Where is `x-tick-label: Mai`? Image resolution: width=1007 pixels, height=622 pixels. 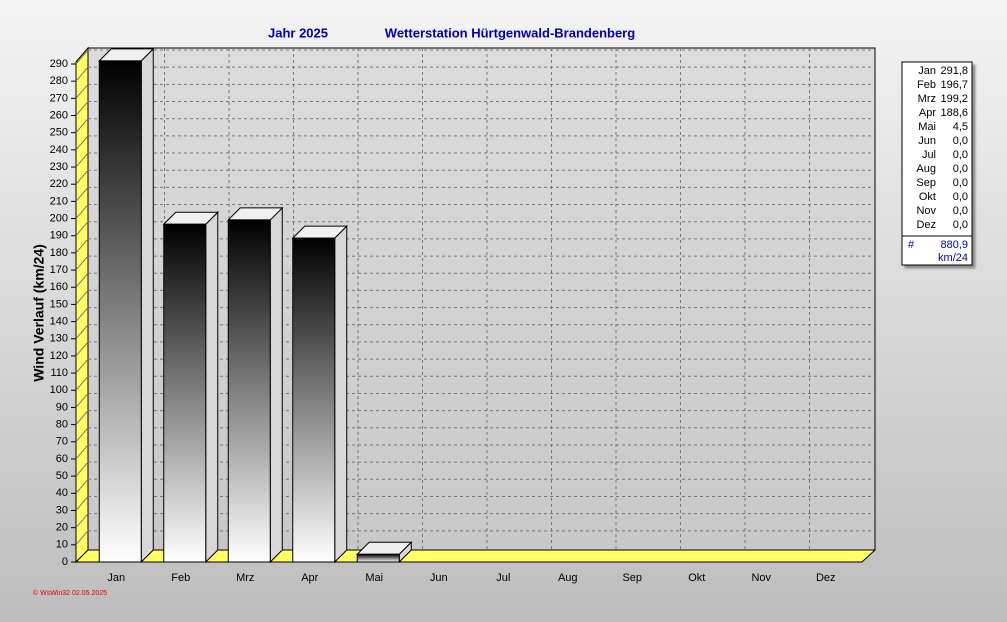 x-tick-label: Mai is located at coordinates (374, 578).